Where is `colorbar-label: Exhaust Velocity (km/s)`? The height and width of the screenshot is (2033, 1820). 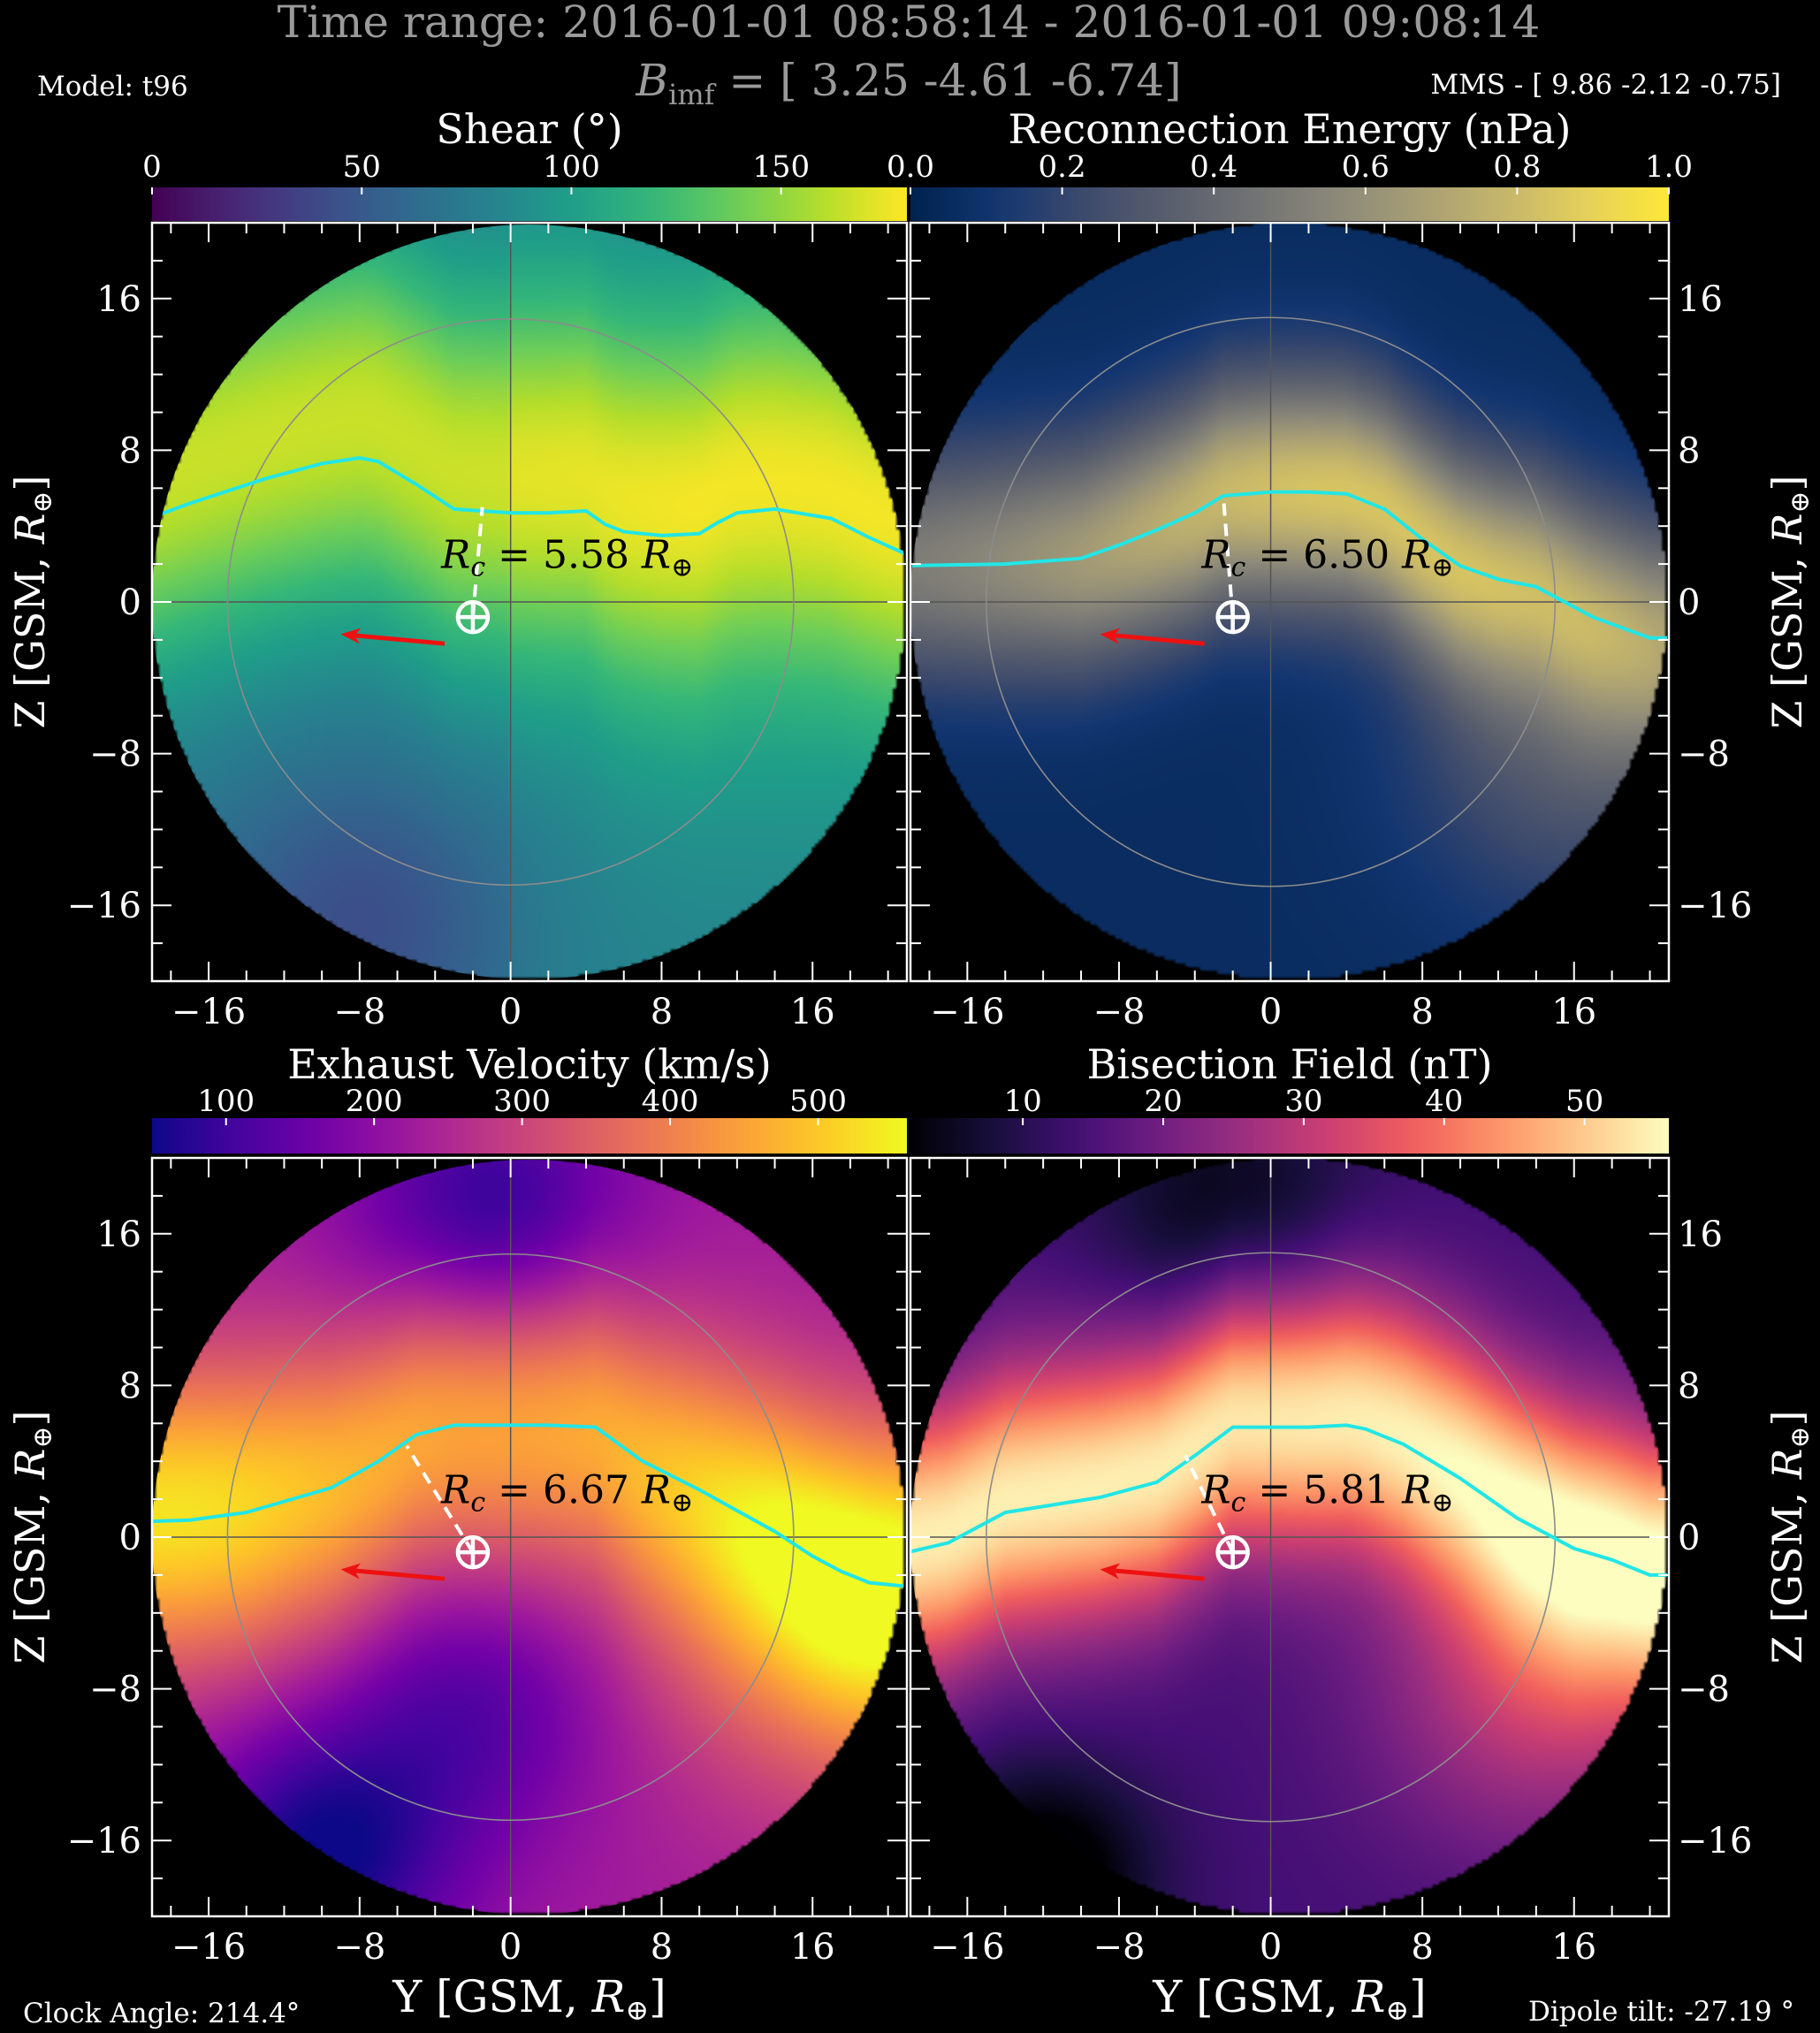
colorbar-label: Exhaust Velocity (km/s) is located at coordinates (529, 1064).